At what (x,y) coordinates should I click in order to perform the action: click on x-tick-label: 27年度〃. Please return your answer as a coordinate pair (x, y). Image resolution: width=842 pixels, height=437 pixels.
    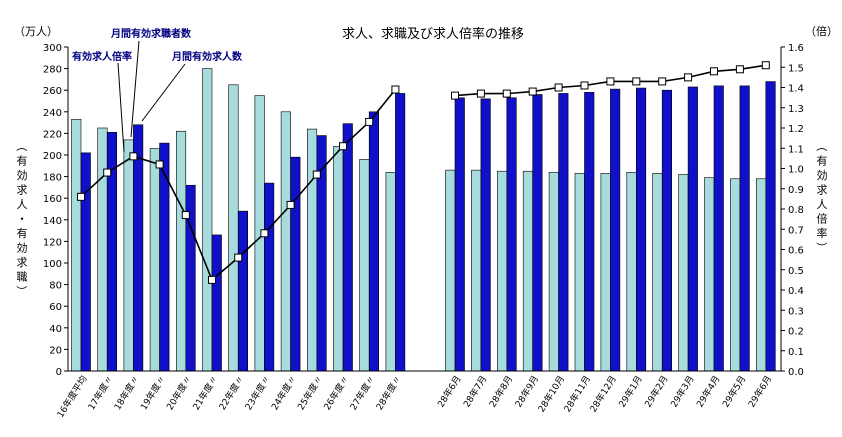
    Looking at the image, I should click on (362, 392).